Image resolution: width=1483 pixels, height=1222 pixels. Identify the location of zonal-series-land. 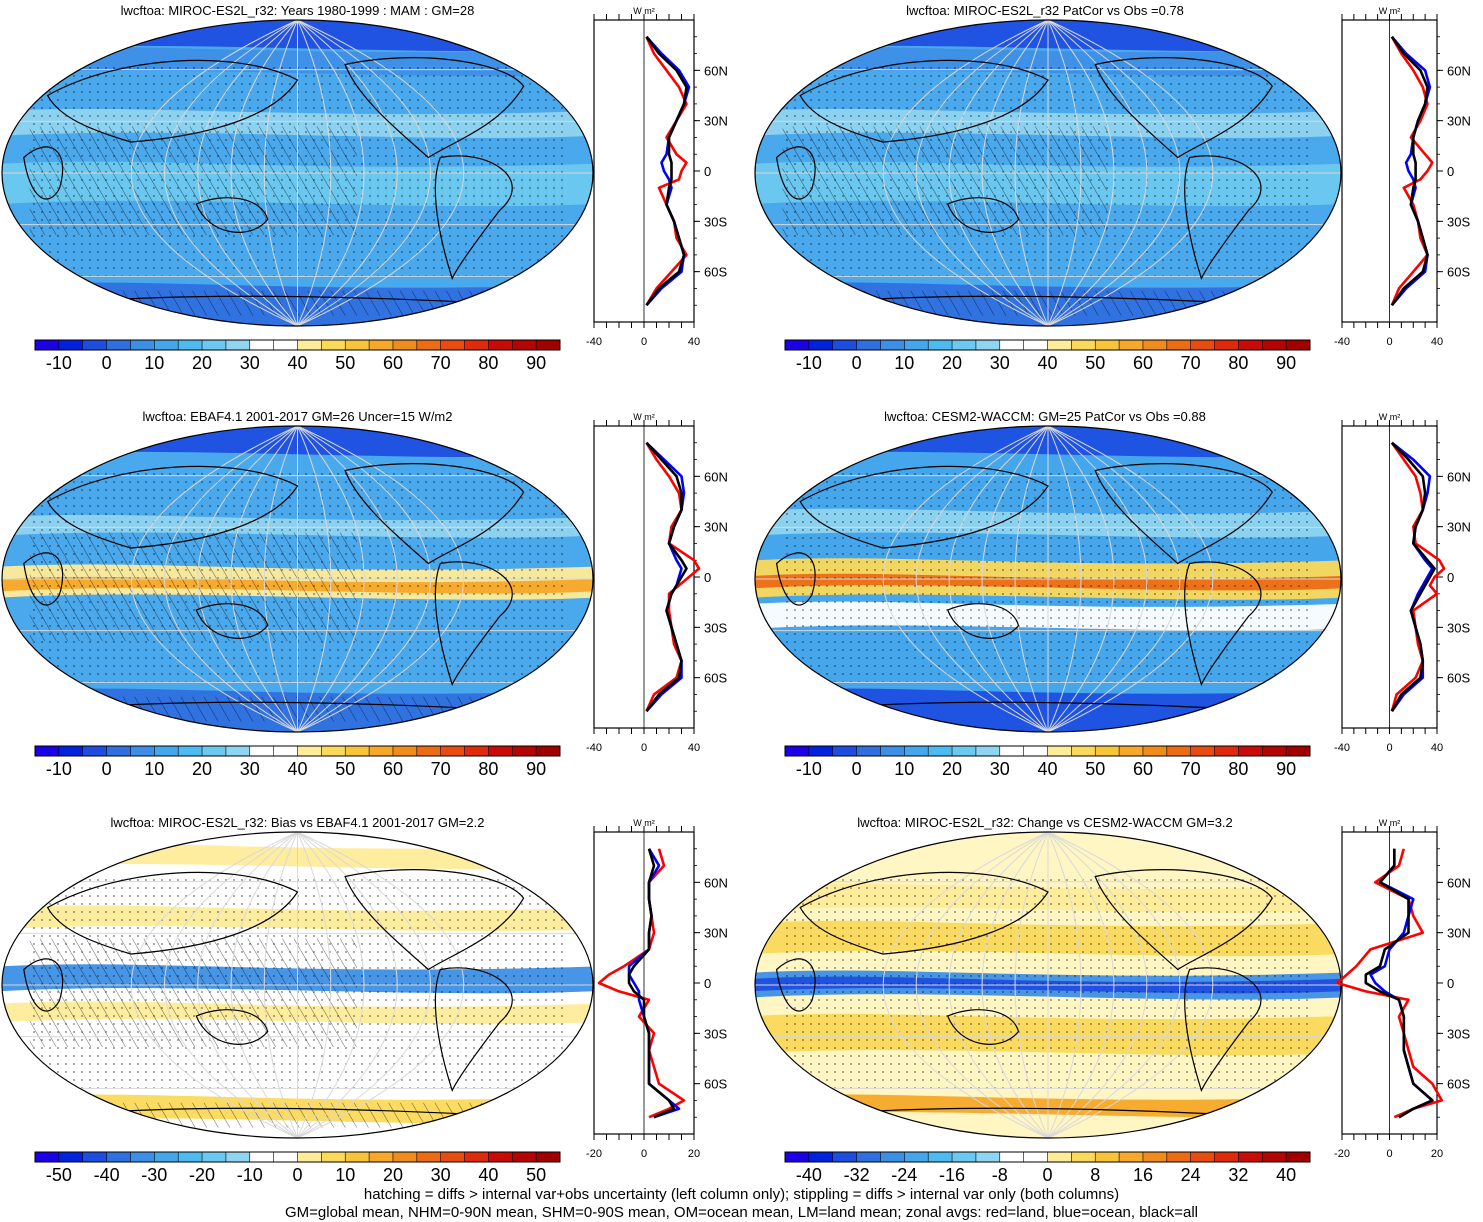
(1418, 577).